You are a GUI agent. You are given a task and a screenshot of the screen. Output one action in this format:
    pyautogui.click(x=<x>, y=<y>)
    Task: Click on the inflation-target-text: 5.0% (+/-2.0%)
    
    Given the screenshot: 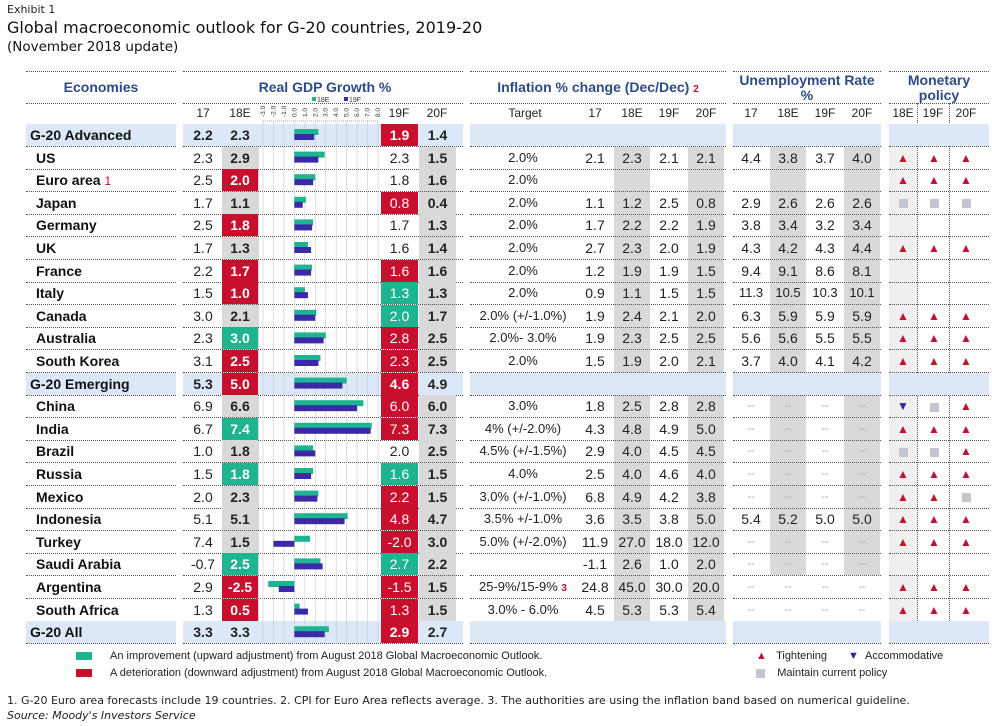 What is the action you would take?
    pyautogui.click(x=523, y=541)
    